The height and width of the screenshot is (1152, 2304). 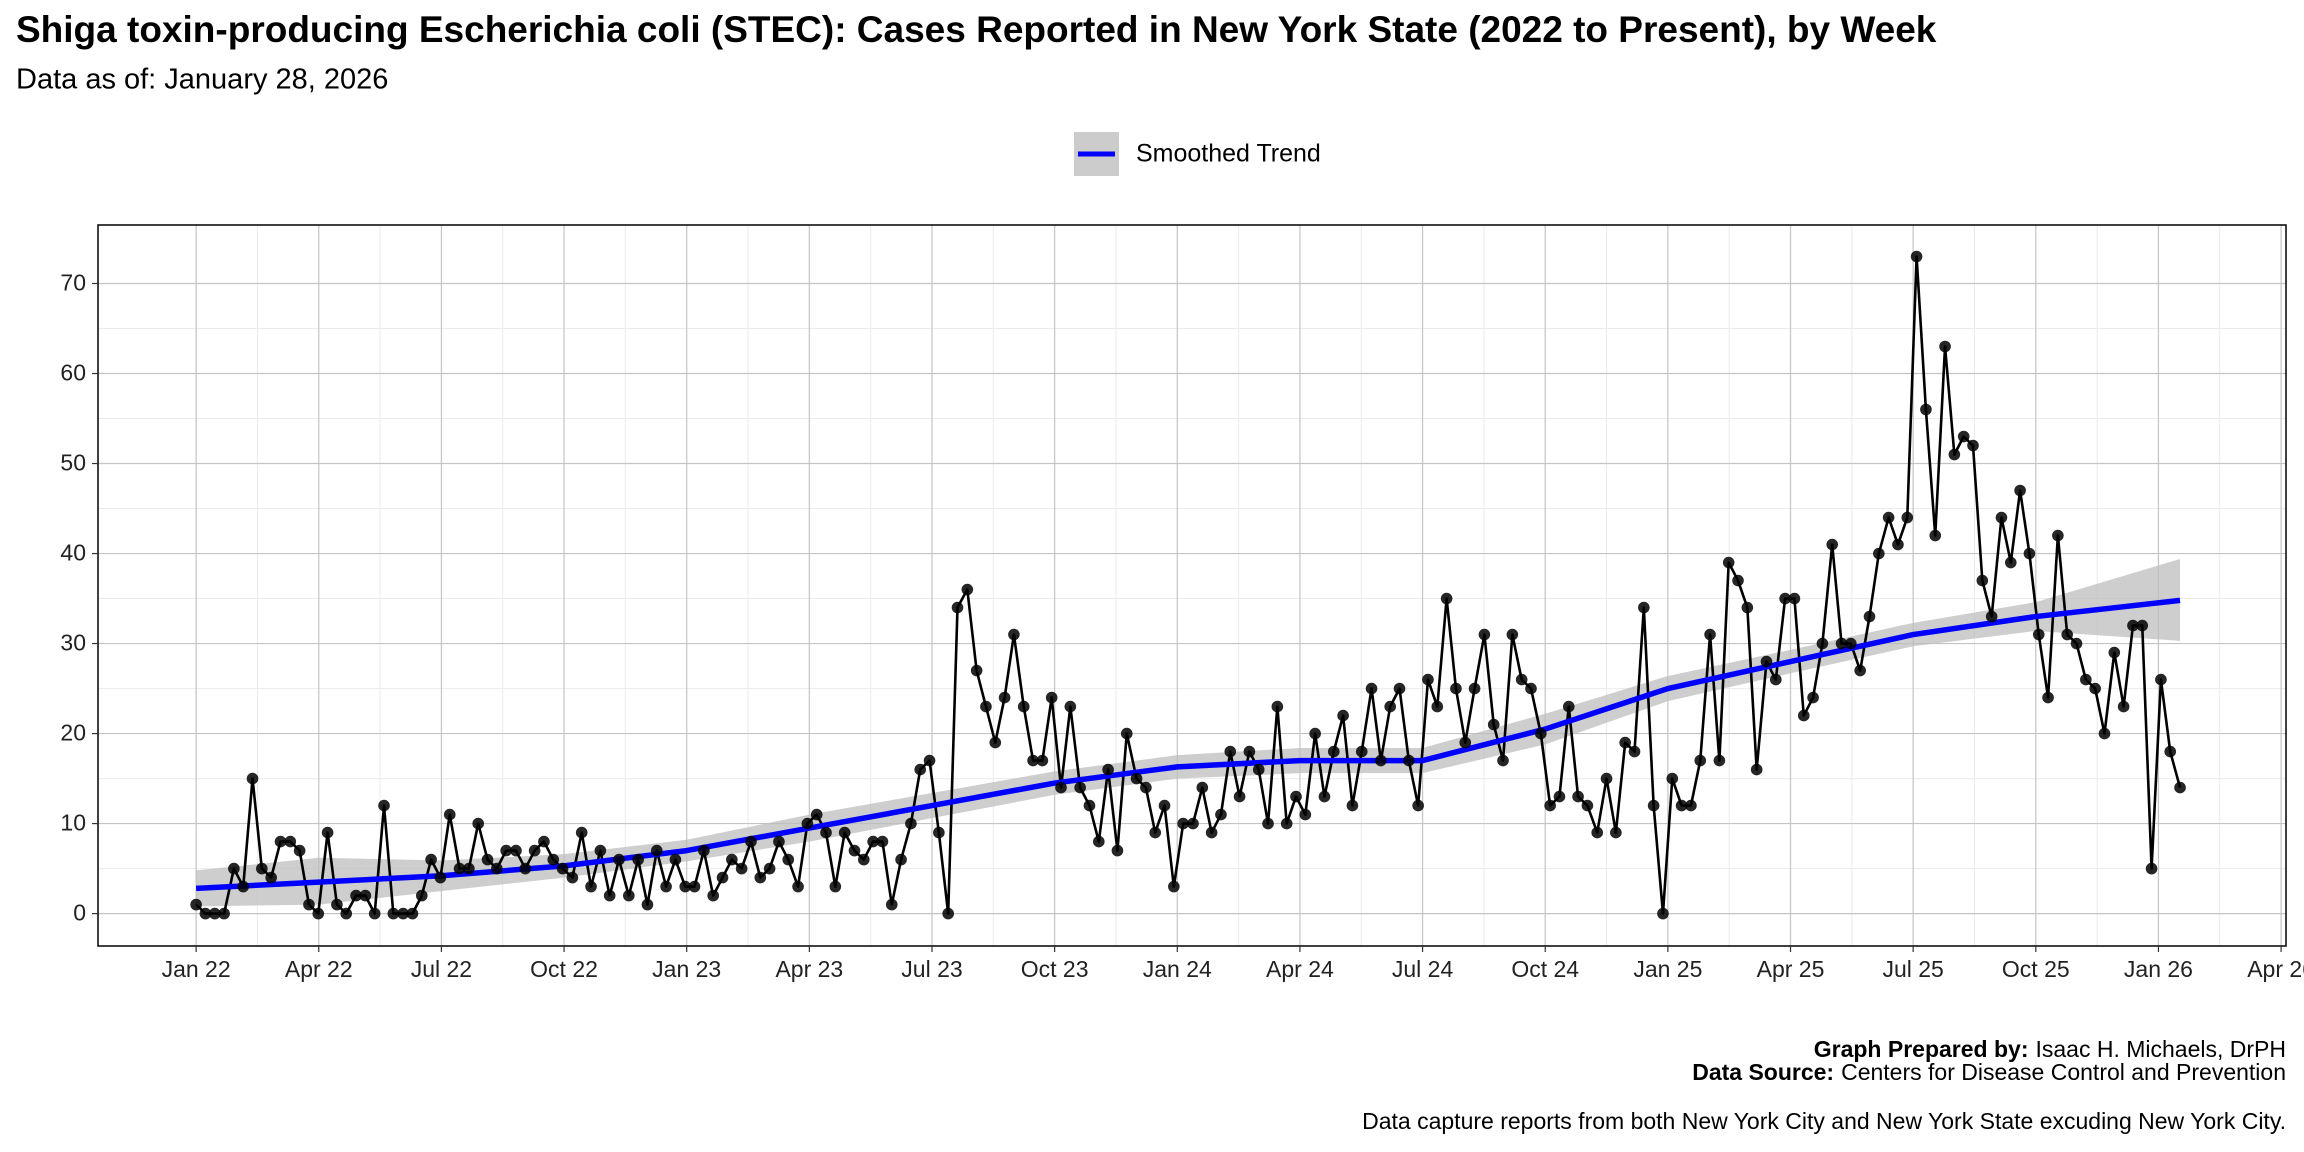 What do you see at coordinates (564, 969) in the screenshot?
I see `x-tick-label: Oct 22` at bounding box center [564, 969].